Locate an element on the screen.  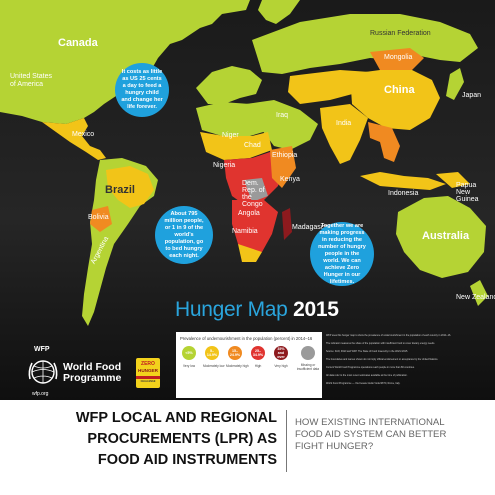
wfp-emblem-icon is located at coordinates (43, 372).